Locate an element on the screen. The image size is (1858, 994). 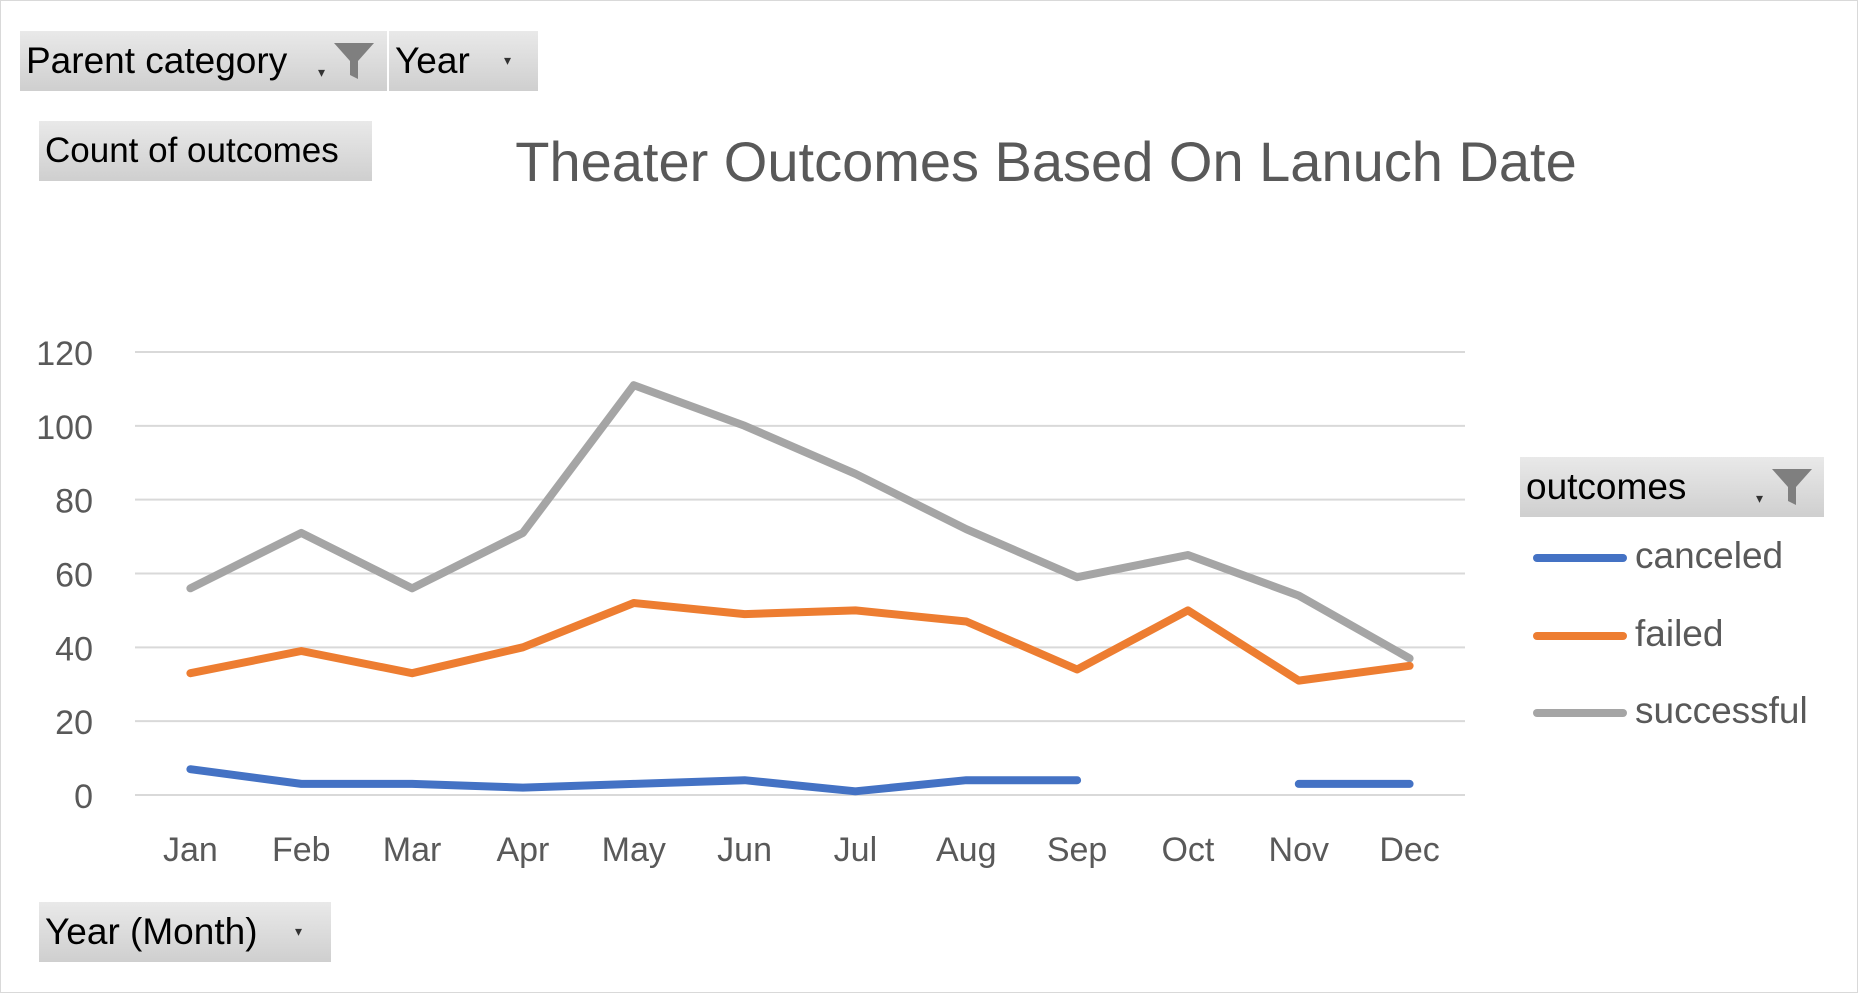
x-tick-label: Dec is located at coordinates (1409, 850).